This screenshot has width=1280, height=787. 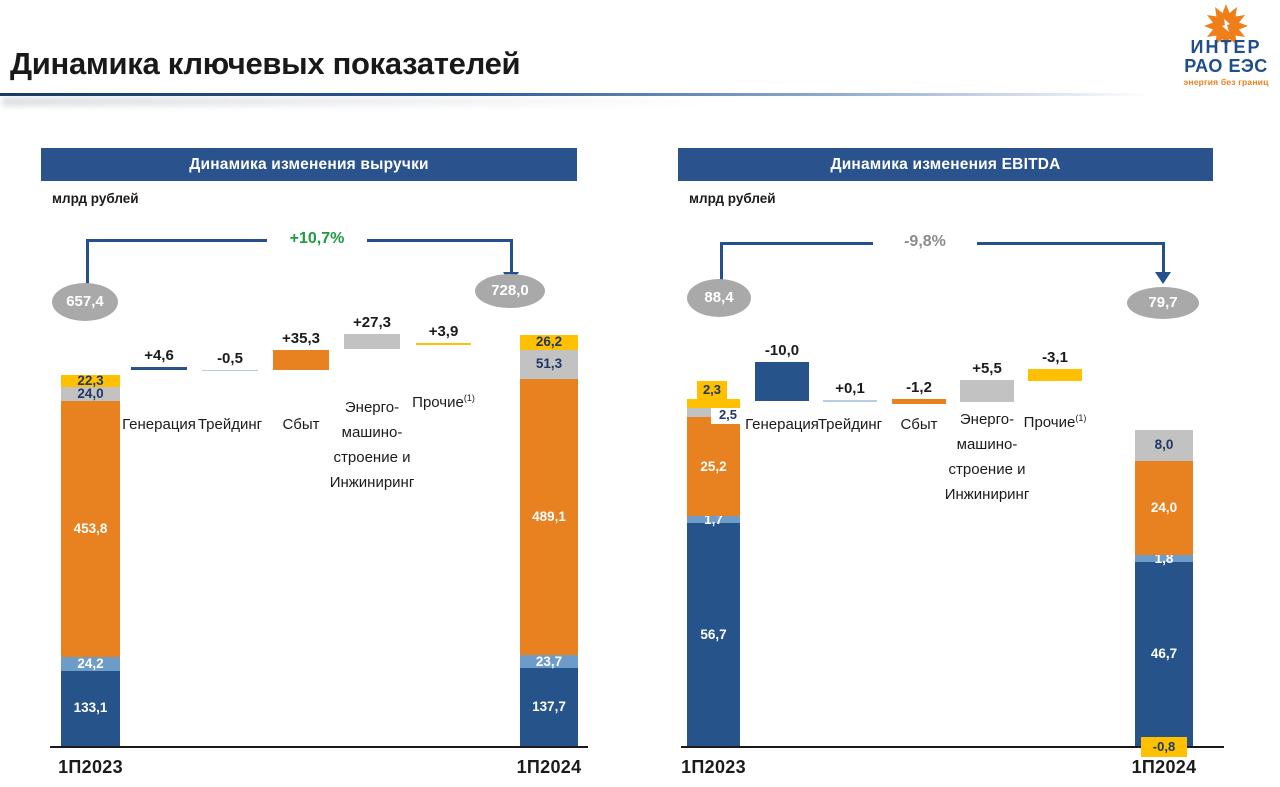 I want to click on revenue-units-label: млрд рублей, so click(x=95, y=198).